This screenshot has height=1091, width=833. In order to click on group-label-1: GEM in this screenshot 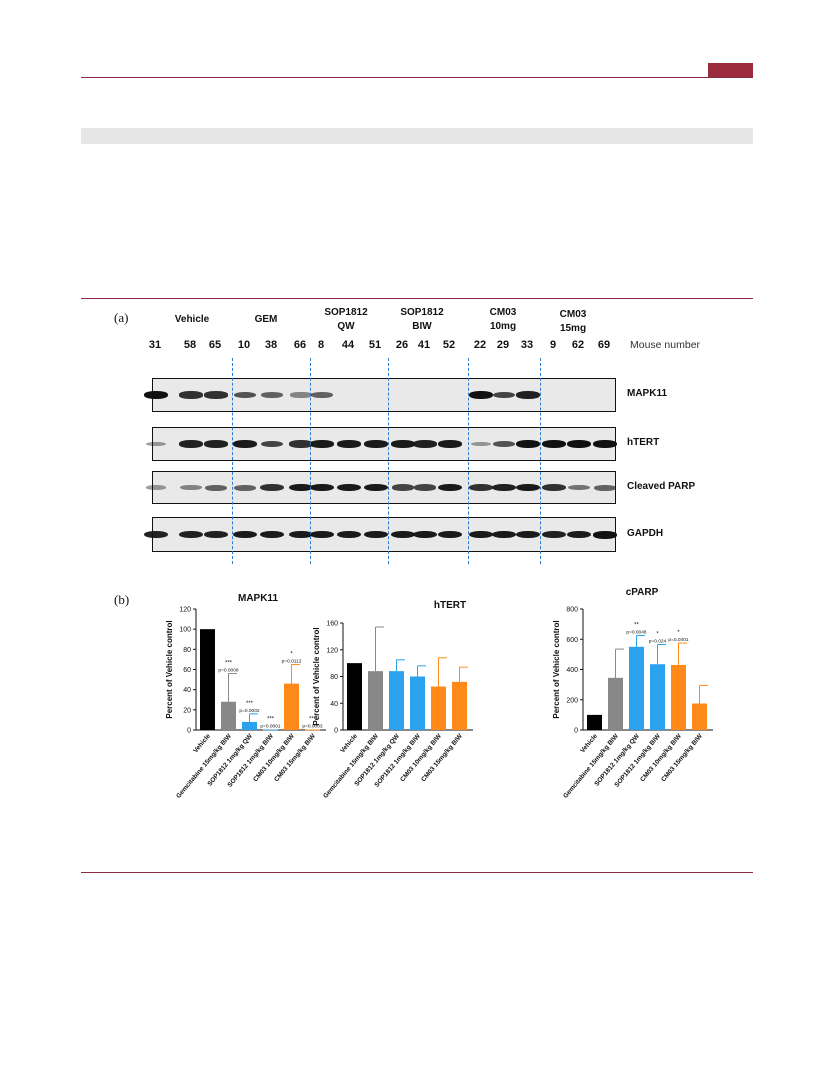, I will do `click(266, 320)`.